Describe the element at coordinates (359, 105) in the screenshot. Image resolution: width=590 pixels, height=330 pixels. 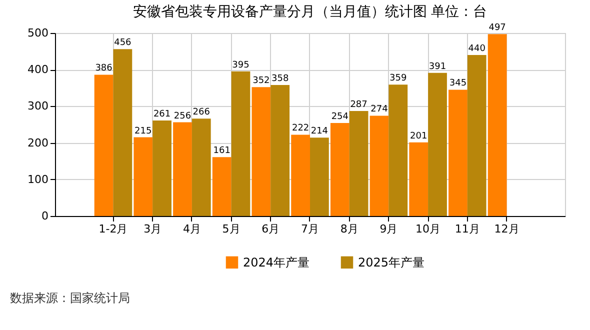
I see `data-label: 287` at that location.